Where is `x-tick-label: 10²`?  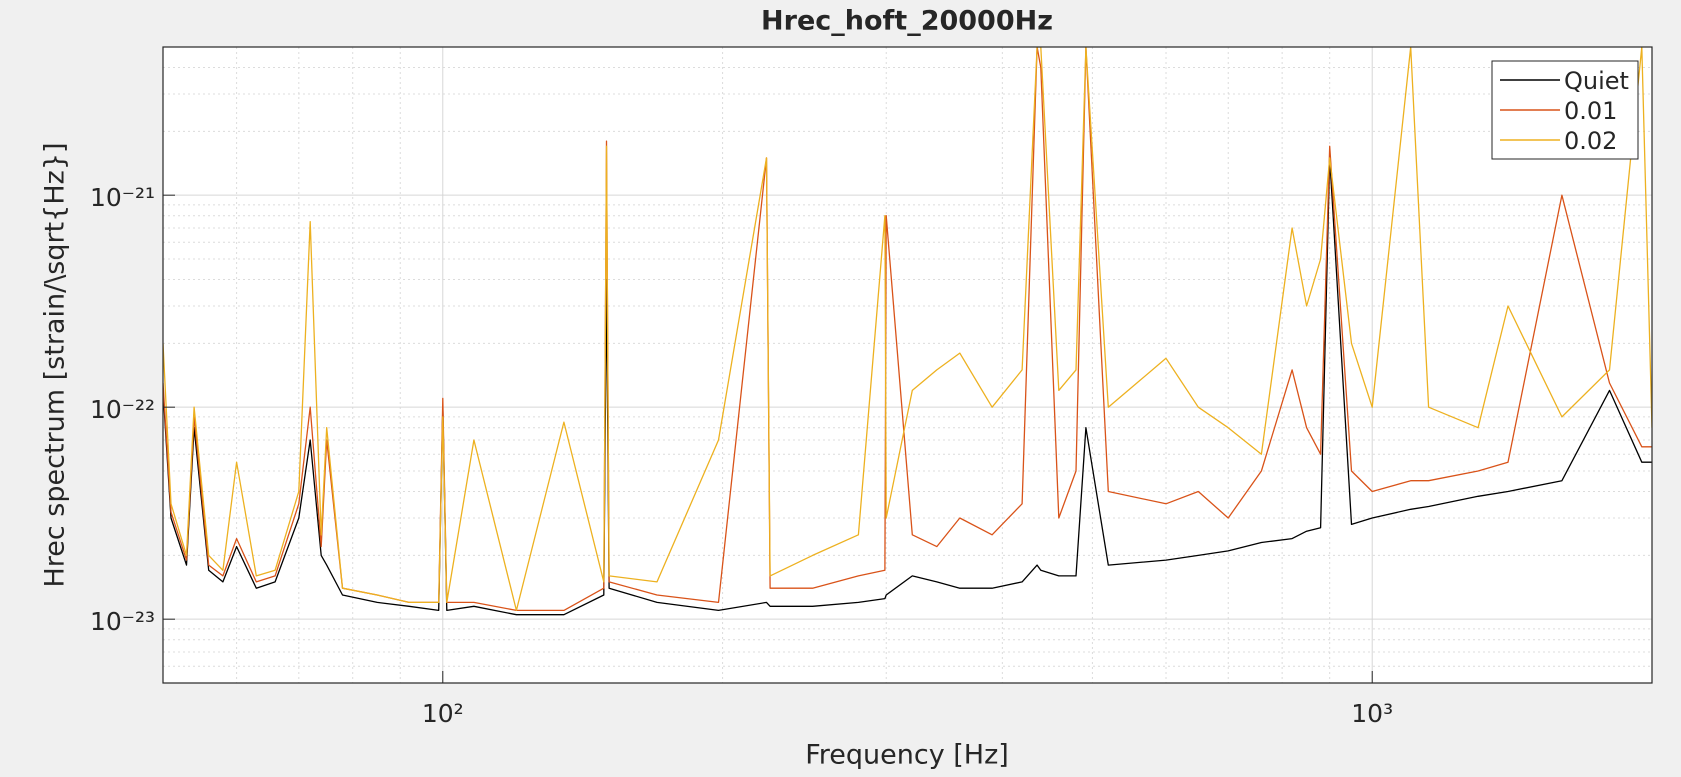 x-tick-label: 10² is located at coordinates (443, 713).